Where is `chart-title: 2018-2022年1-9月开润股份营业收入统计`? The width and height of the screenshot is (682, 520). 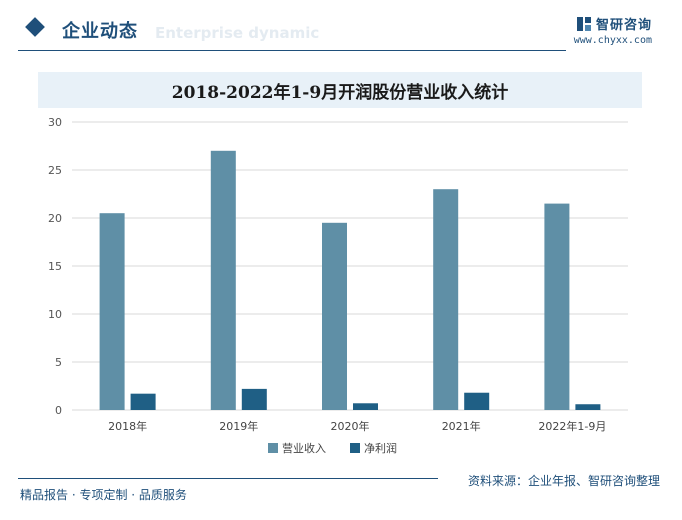 chart-title: 2018-2022年1-9月开润股份营业收入统计 is located at coordinates (340, 92).